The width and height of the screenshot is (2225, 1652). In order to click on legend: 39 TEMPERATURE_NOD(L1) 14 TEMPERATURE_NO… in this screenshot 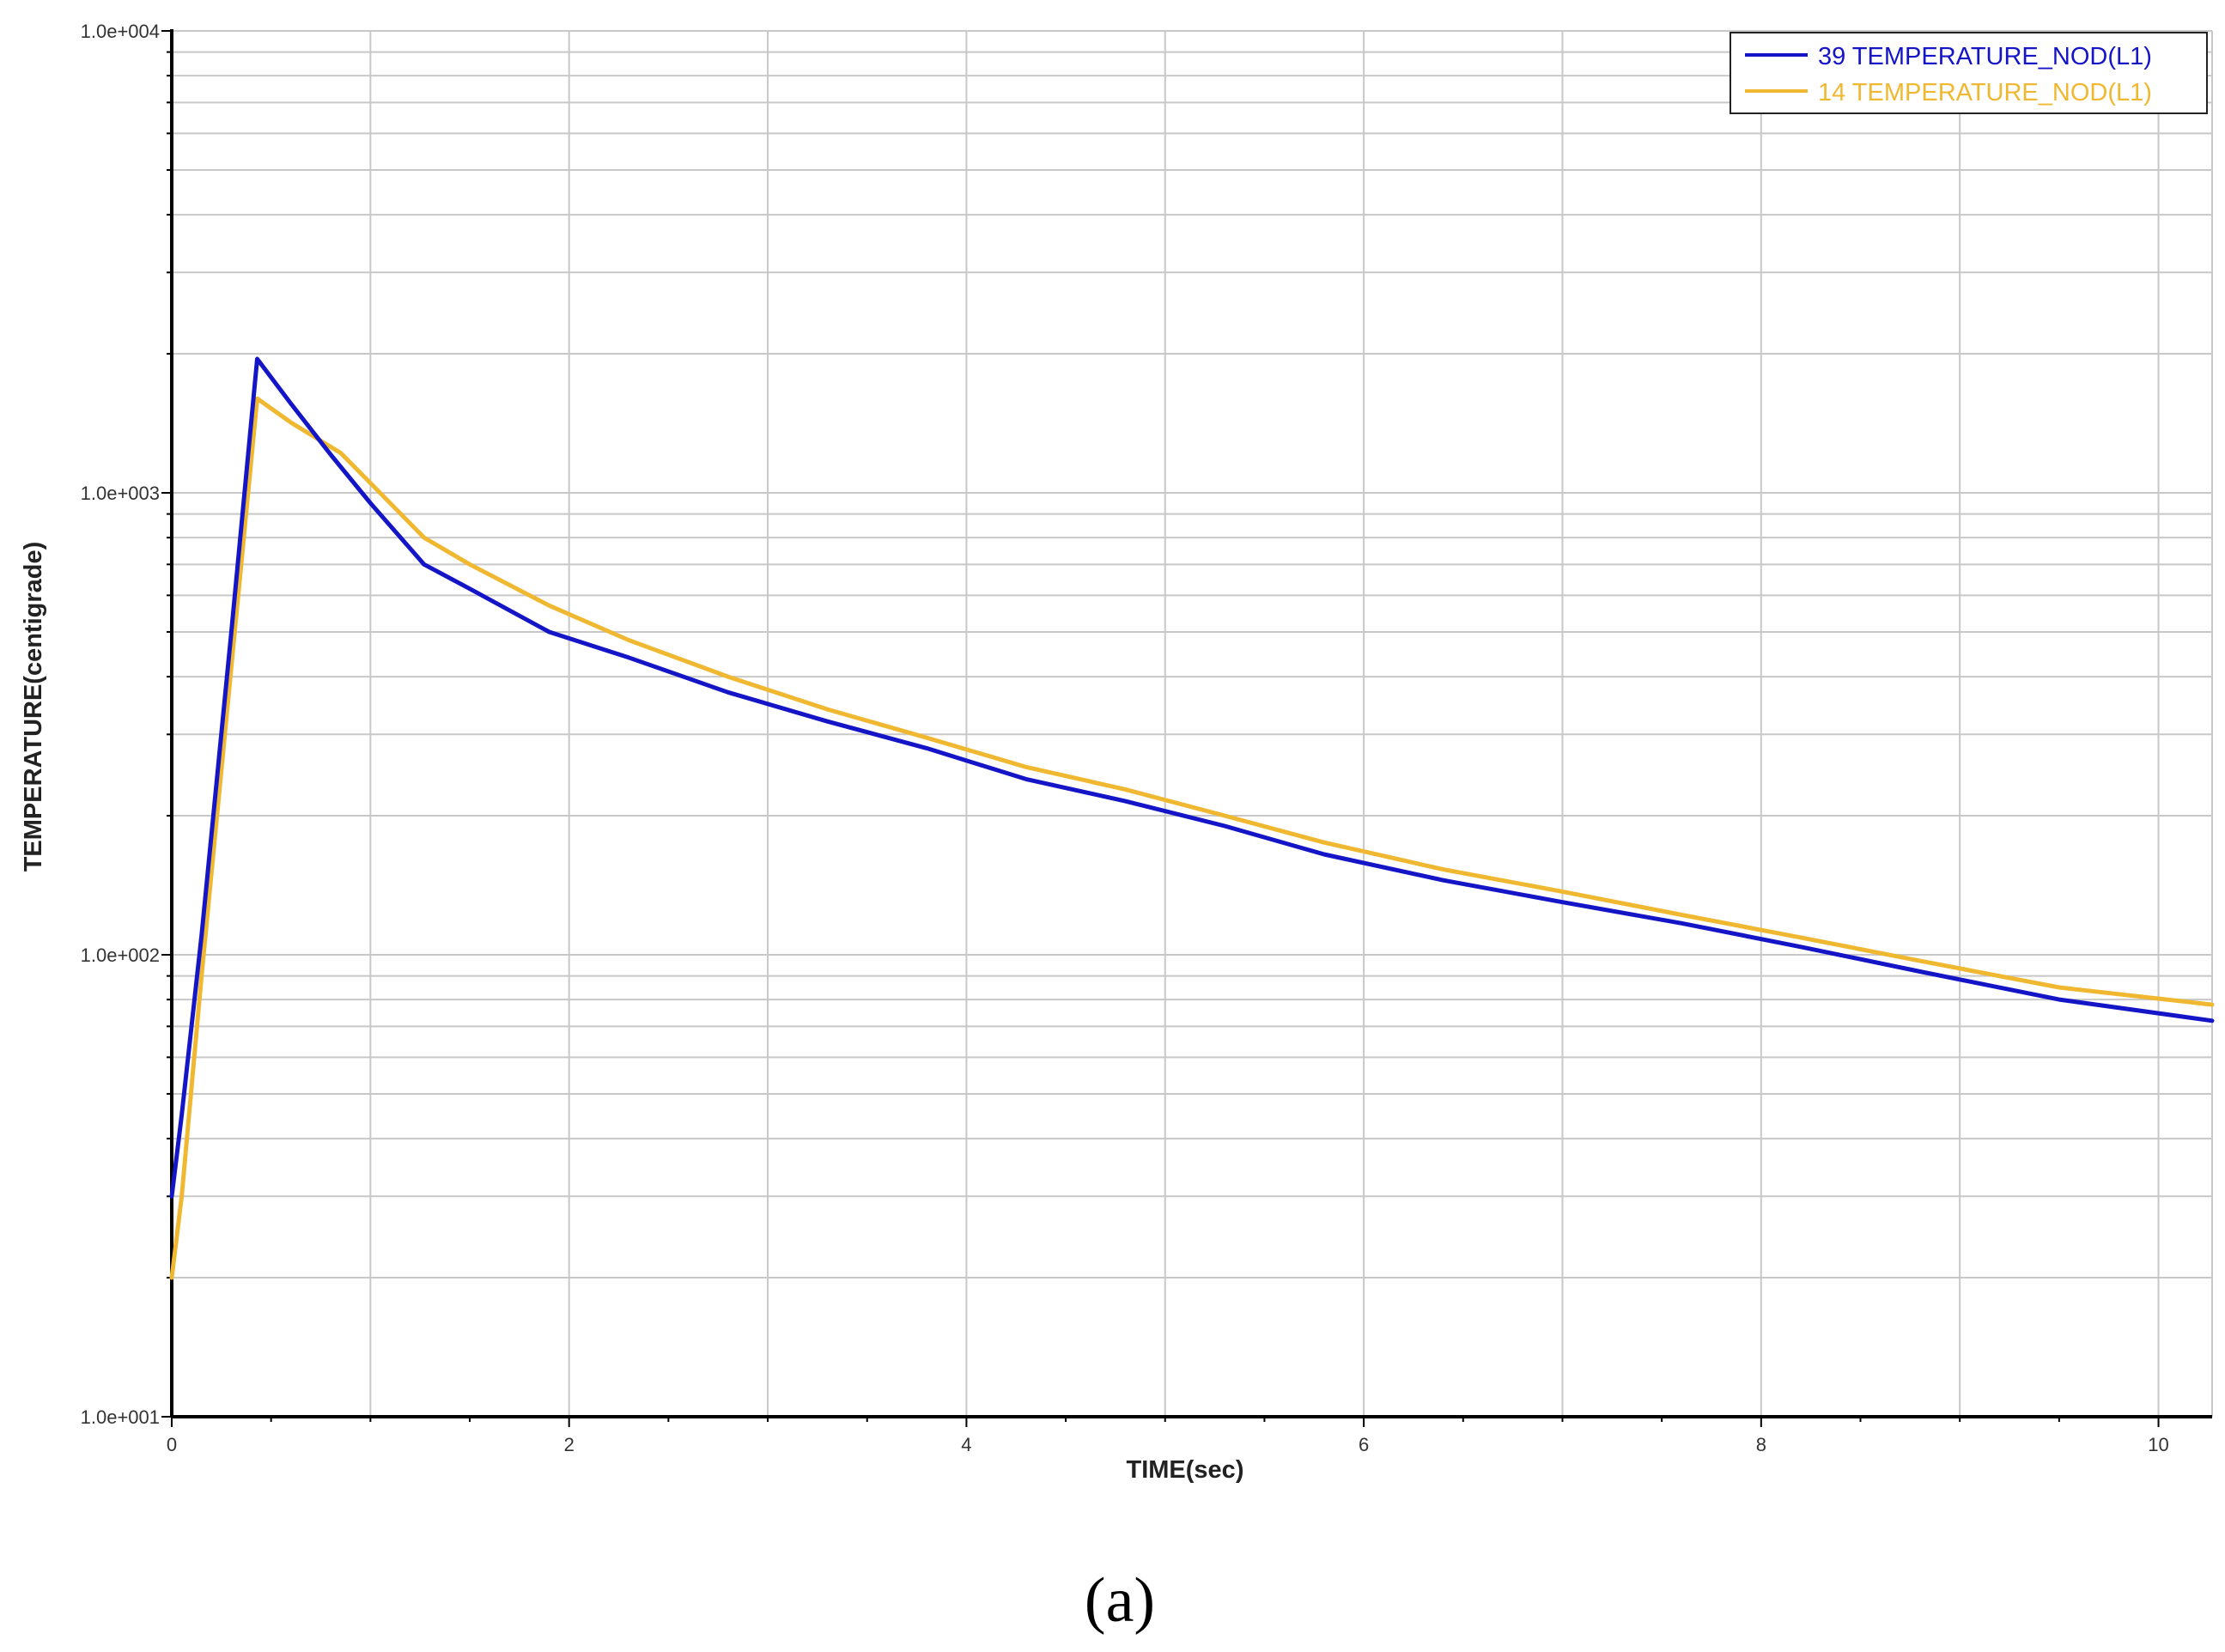, I will do `click(1969, 73)`.